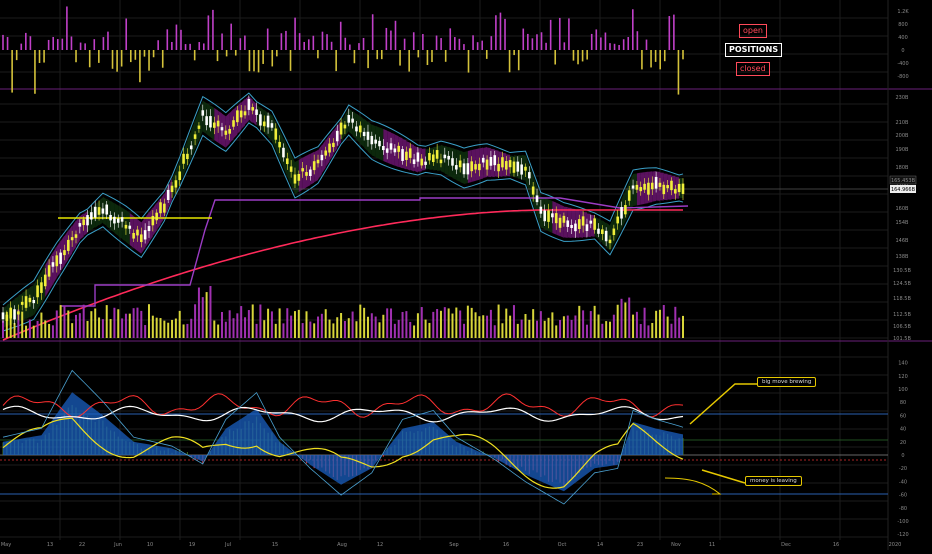  Describe the element at coordinates (562, 545) in the screenshot. I see `date-tick: Oct` at that location.